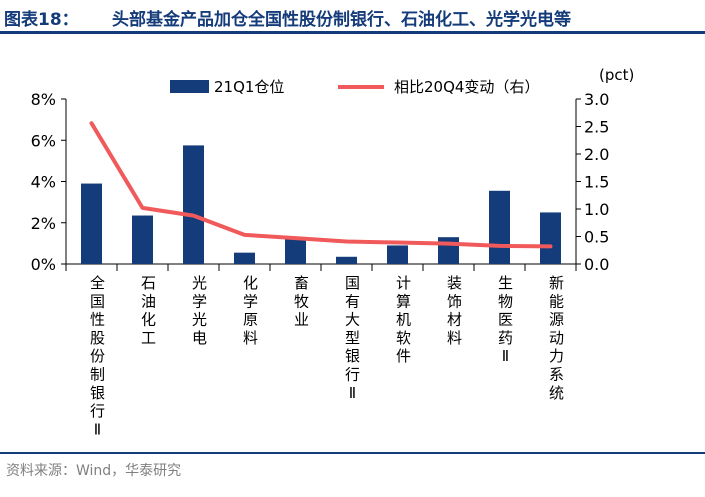 Image resolution: width=705 pixels, height=497 pixels. I want to click on legend-bar-label: 21Q1仓位, so click(249, 87).